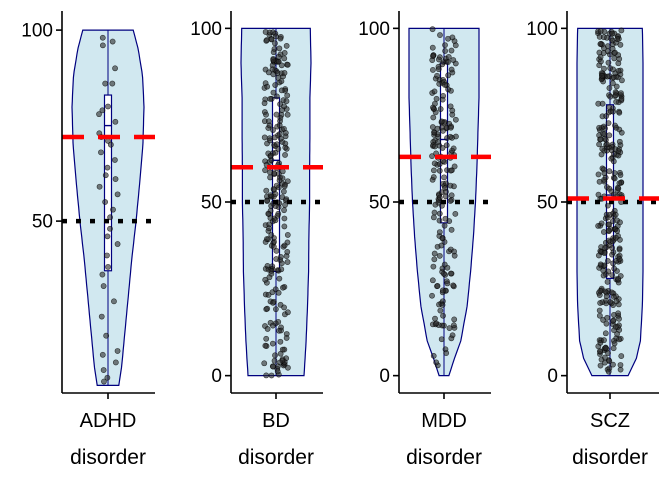 This screenshot has width=672, height=480. What do you see at coordinates (211, 203) in the screenshot?
I see `y-tick-label: 50` at bounding box center [211, 203].